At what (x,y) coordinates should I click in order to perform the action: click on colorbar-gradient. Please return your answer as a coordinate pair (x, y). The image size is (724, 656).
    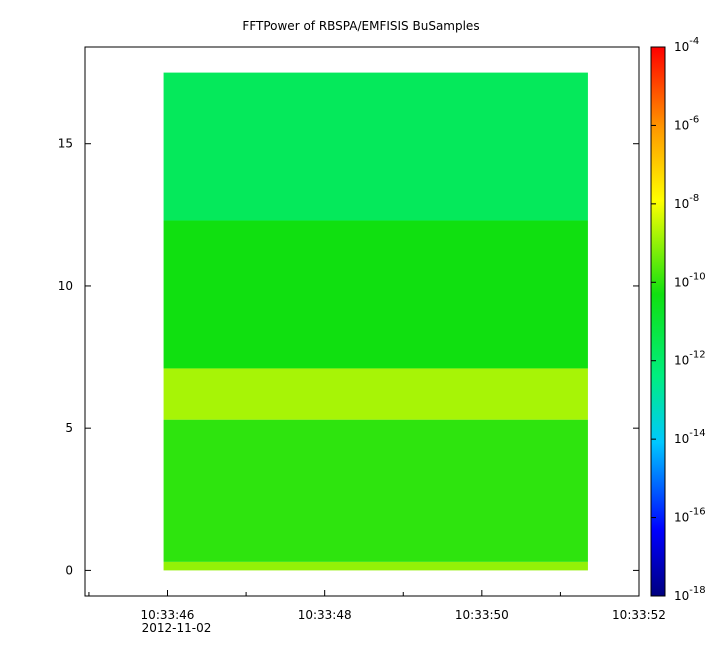
    Looking at the image, I should click on (658, 321).